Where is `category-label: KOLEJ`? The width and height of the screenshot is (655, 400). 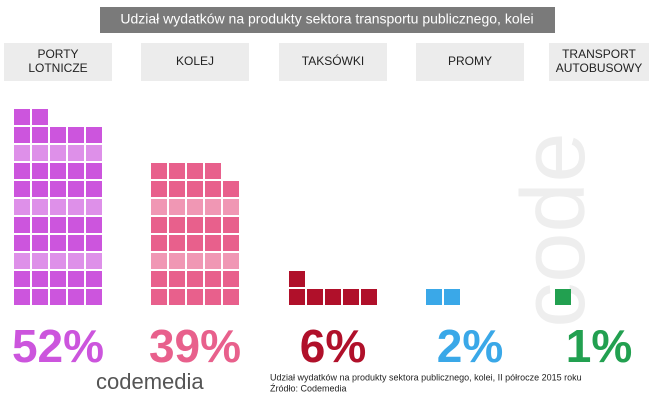
category-label: KOLEJ is located at coordinates (195, 61).